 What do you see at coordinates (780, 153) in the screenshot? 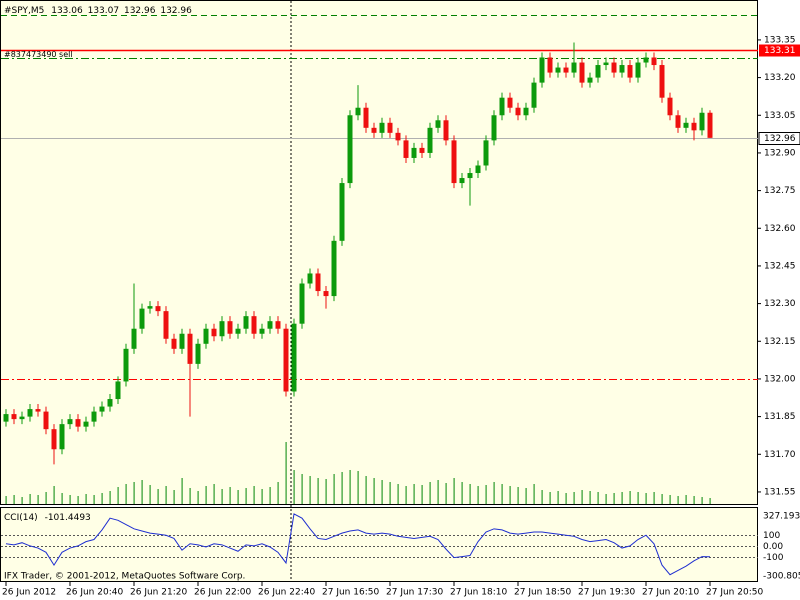
I see `y-tick-label: 132.90` at bounding box center [780, 153].